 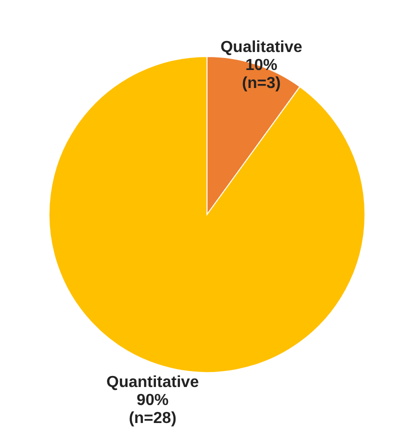 What do you see at coordinates (261, 47) in the screenshot?
I see `slice-label: Qualitative` at bounding box center [261, 47].